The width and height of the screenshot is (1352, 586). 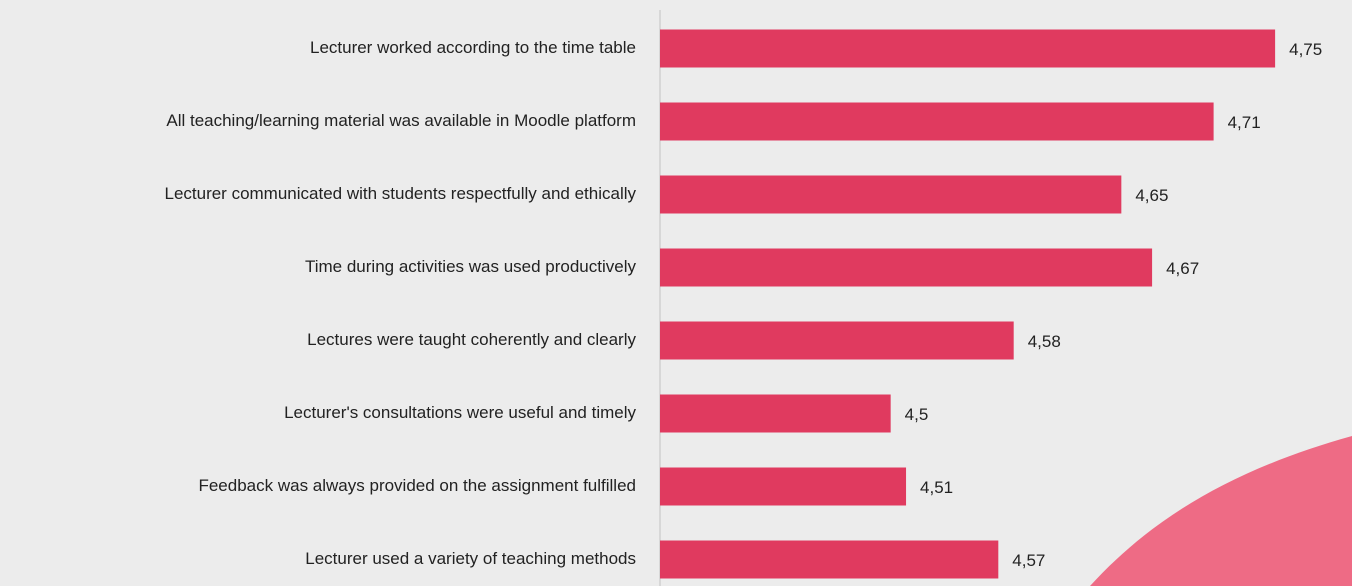 What do you see at coordinates (1151, 195) in the screenshot?
I see `value-label: 4,65` at bounding box center [1151, 195].